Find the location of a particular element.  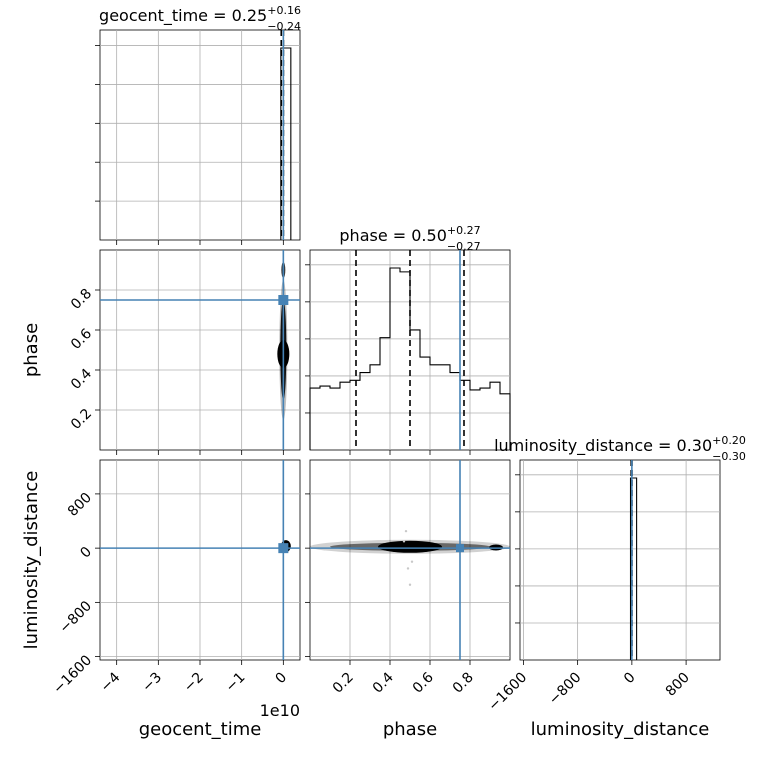

panel-distance-vs-geocent-time: −4 −3 −2 −1 0 −1600 −800 0 800 1e10 is located at coordinates (175, 589).